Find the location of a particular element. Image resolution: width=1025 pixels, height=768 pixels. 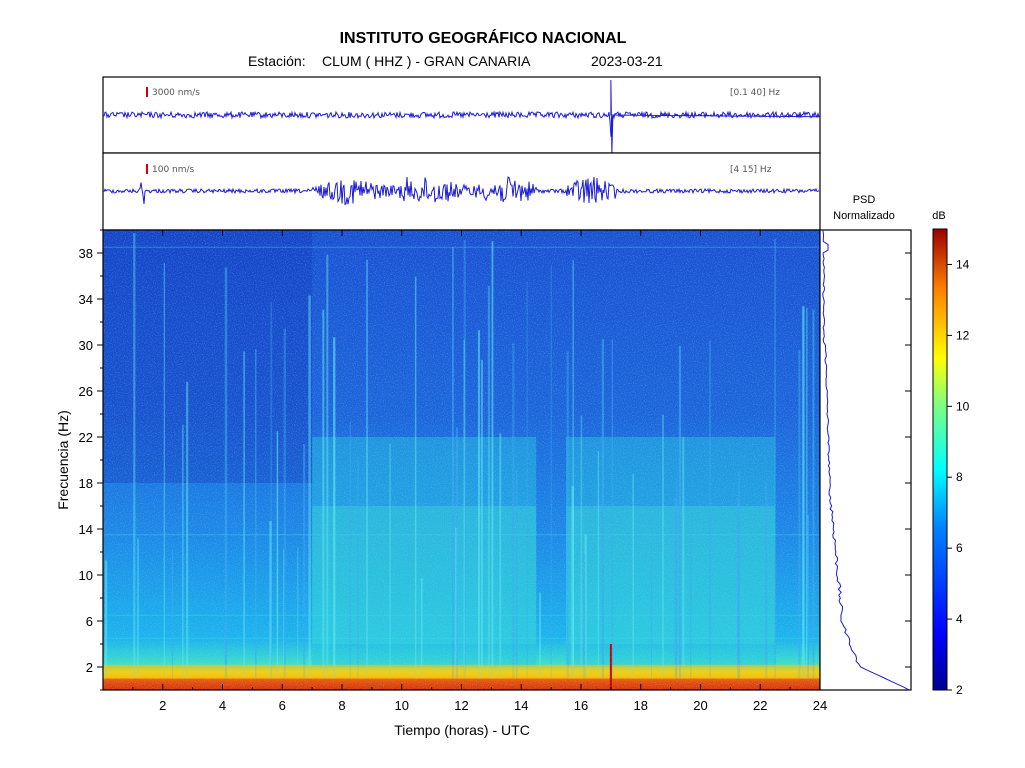

x-tick-label: 10 is located at coordinates (402, 705).